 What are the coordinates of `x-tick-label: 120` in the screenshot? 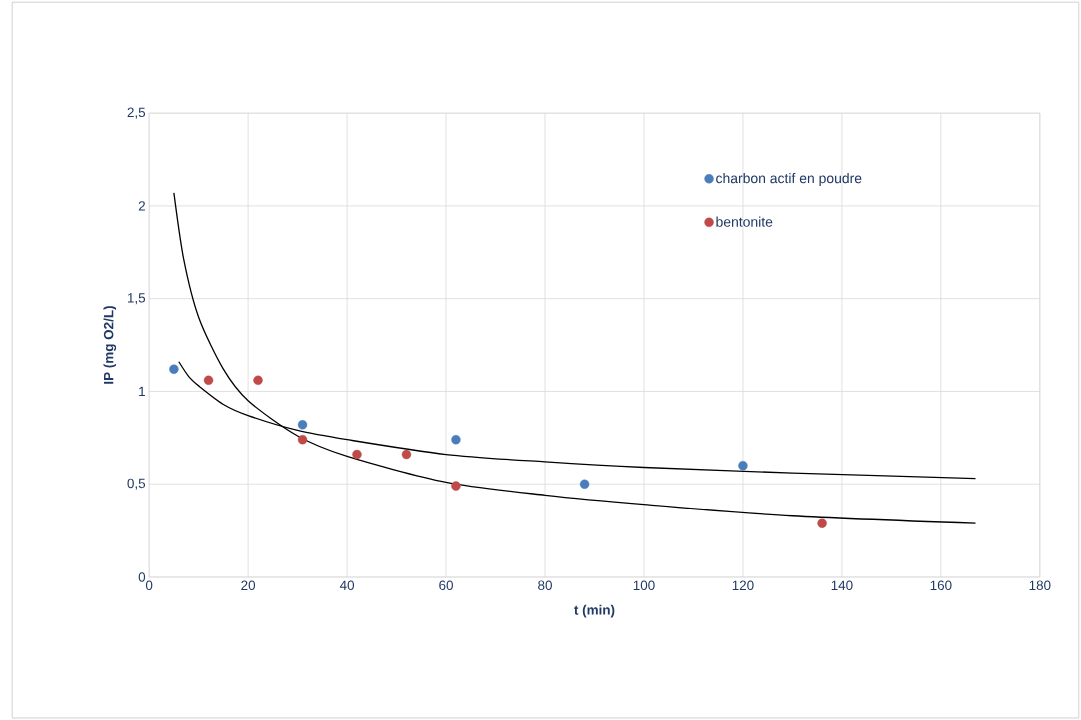 It's located at (743, 585).